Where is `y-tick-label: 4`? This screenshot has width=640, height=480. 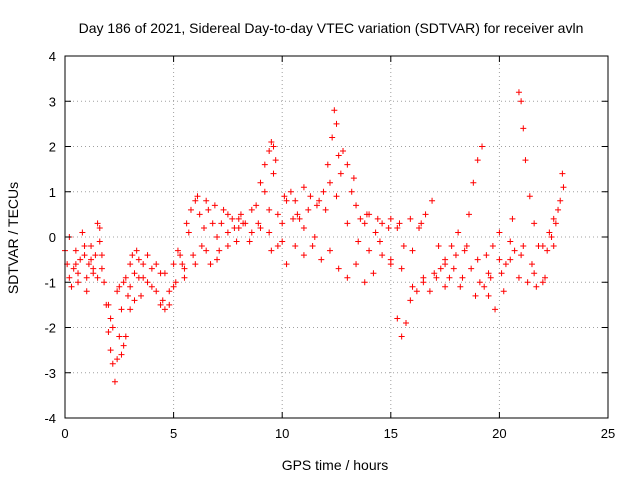
y-tick-label: 4 is located at coordinates (52, 56).